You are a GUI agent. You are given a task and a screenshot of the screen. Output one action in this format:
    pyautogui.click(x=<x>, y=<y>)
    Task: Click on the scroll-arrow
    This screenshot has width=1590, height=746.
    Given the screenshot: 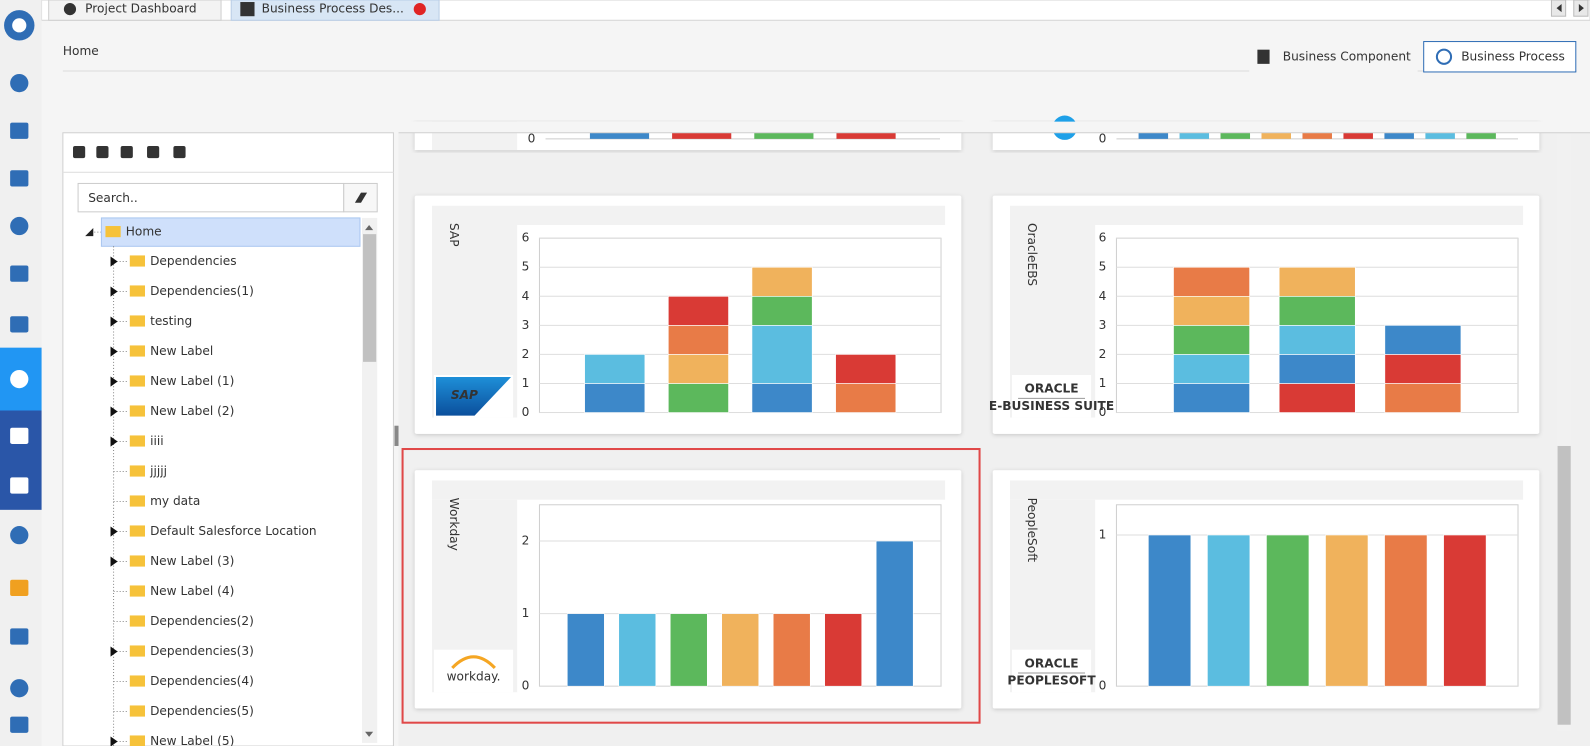 What is the action you would take?
    pyautogui.click(x=369, y=734)
    